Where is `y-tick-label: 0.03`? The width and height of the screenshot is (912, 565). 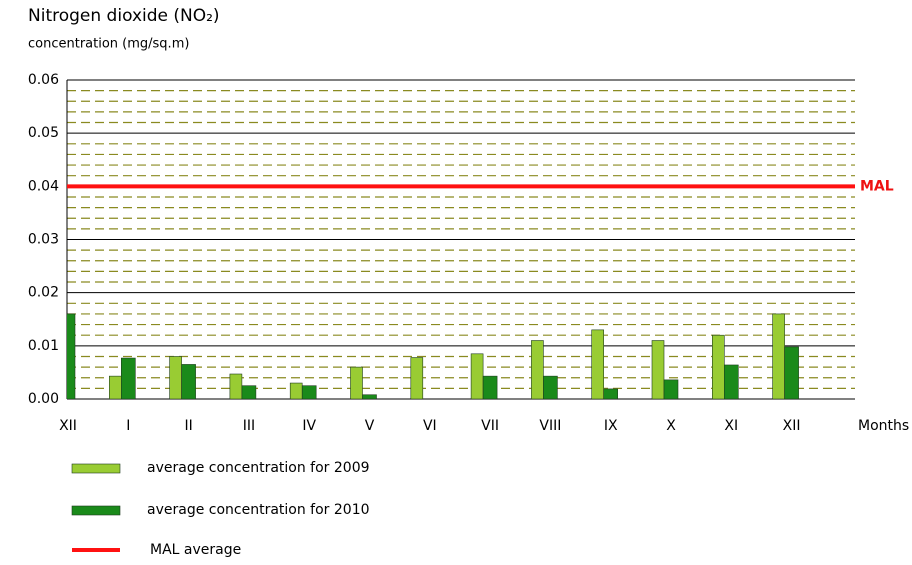 y-tick-label: 0.03 is located at coordinates (43, 240).